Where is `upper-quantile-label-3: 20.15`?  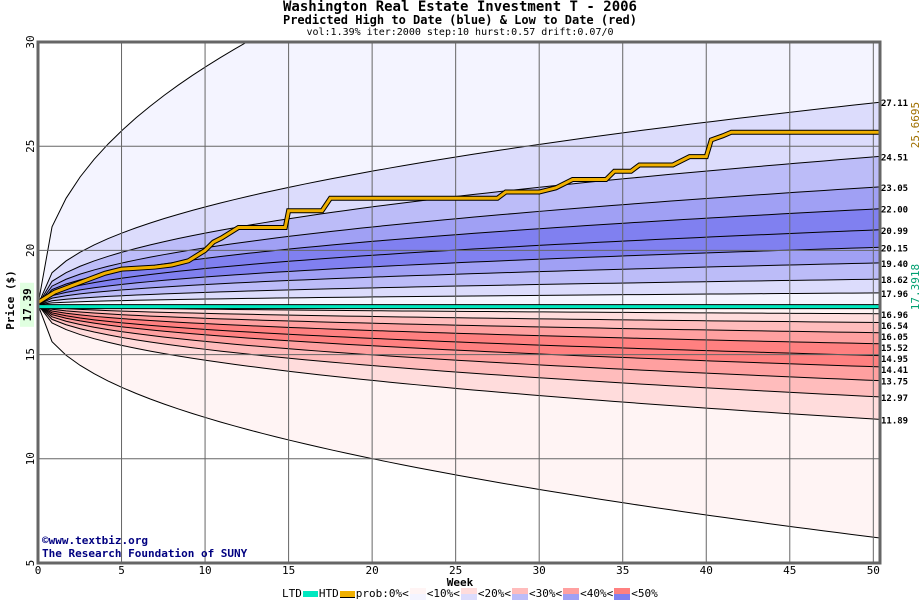 upper-quantile-label-3: 20.15 is located at coordinates (894, 249).